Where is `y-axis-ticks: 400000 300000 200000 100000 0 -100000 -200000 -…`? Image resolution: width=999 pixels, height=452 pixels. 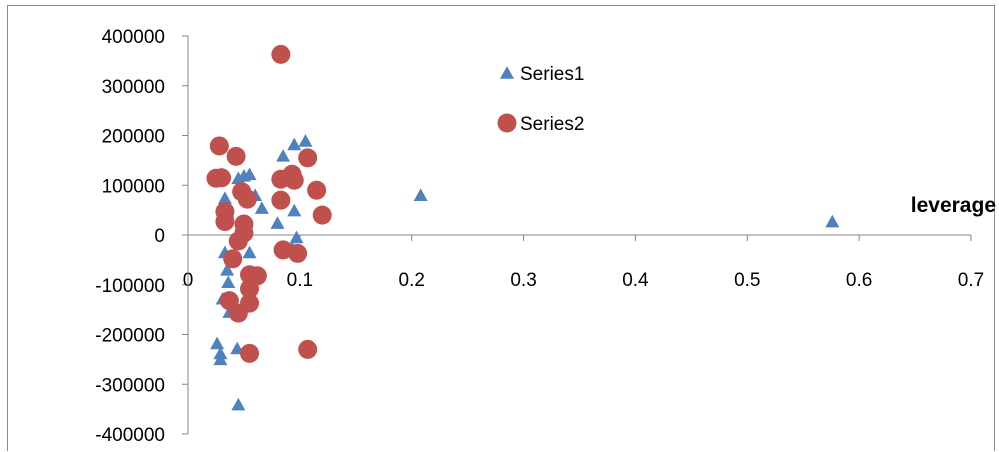 y-axis-ticks: 400000 300000 200000 100000 0 -100000 -200000 -… is located at coordinates (141, 236).